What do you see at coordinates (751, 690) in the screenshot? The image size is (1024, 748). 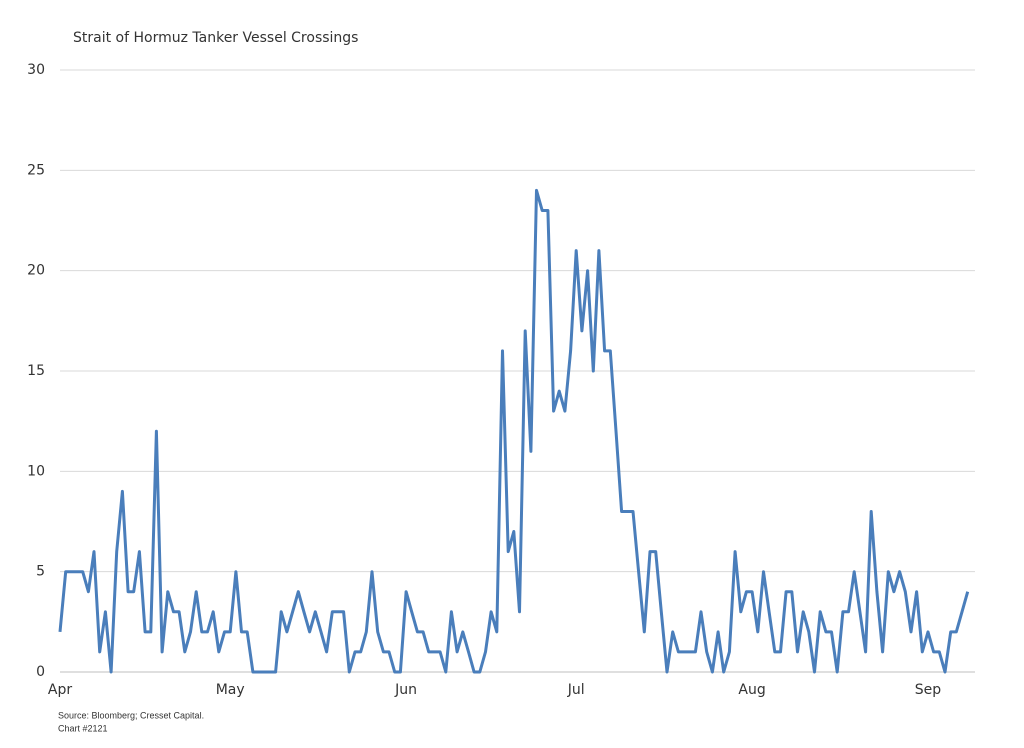 I see `x-tick-label: Aug` at bounding box center [751, 690].